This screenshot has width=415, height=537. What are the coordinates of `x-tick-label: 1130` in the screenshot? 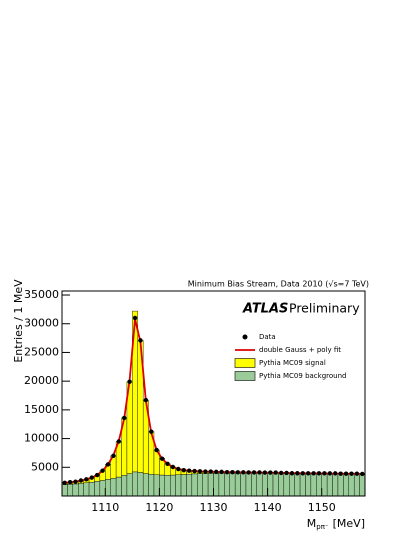 It's located at (214, 507).